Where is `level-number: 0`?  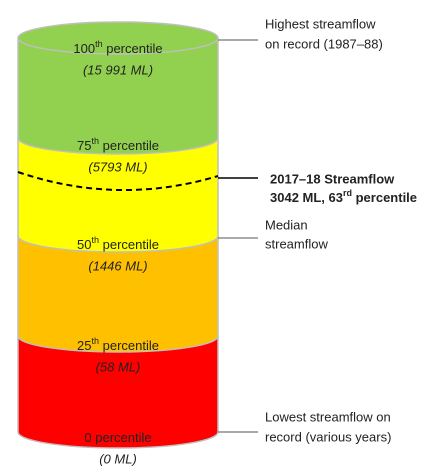
level-number: 0 is located at coordinates (87, 437).